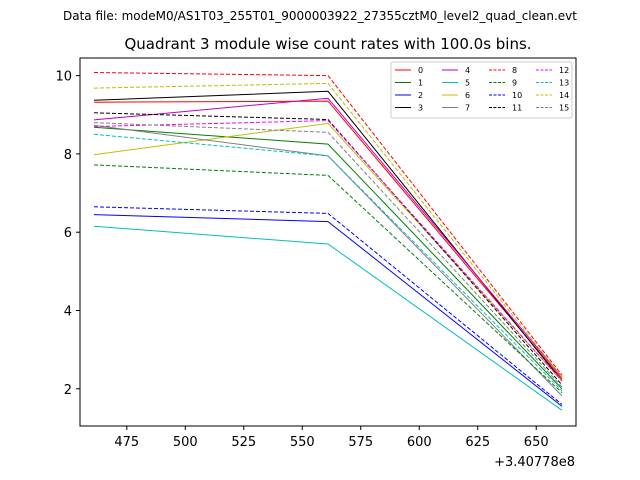 Image resolution: width=640 pixels, height=480 pixels. I want to click on x-tick-label: 625, so click(477, 442).